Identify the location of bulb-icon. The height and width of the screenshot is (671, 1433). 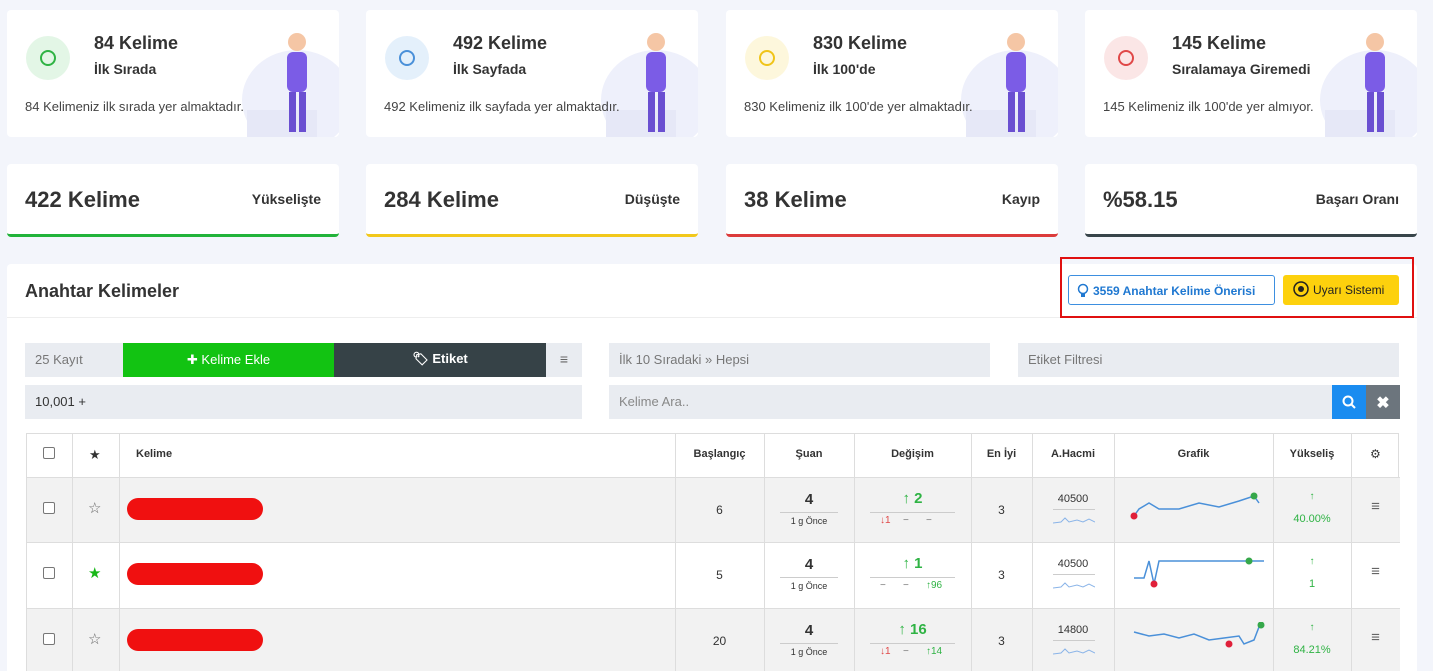
(1083, 290).